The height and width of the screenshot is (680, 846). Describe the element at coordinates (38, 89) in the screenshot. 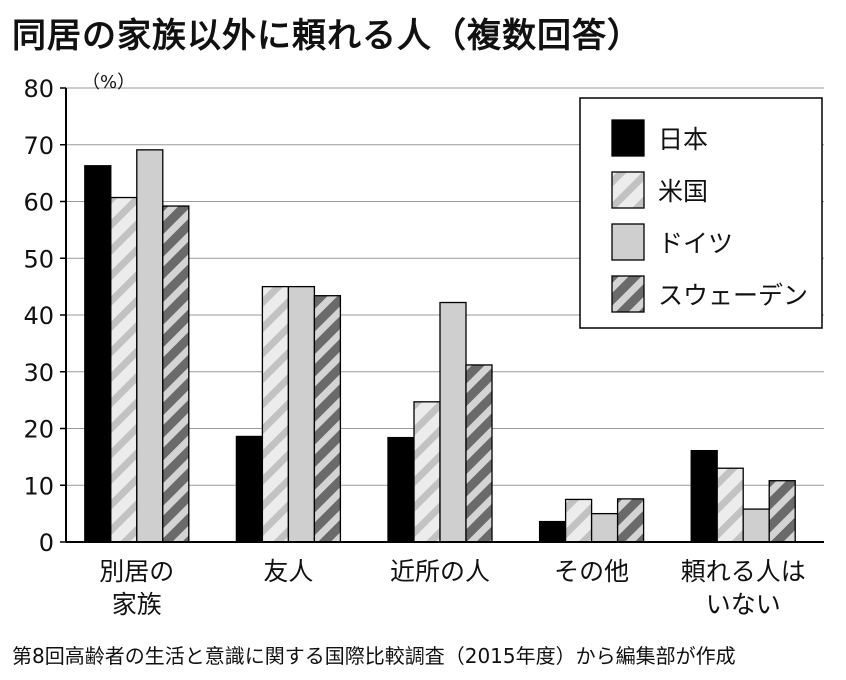

I see `y-tick-label: 80` at that location.